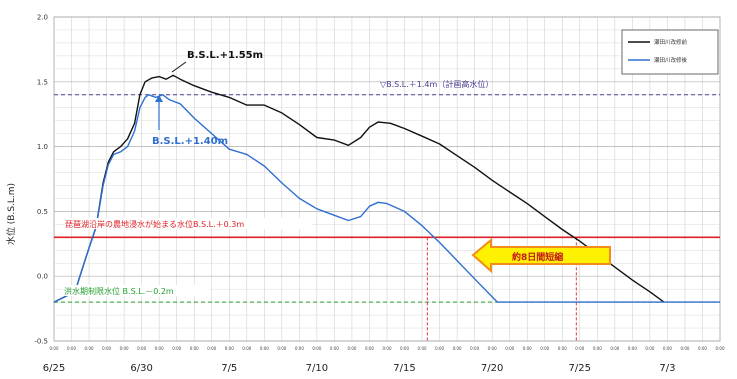  I want to click on ref-limit-label-bg, so click(136, 290).